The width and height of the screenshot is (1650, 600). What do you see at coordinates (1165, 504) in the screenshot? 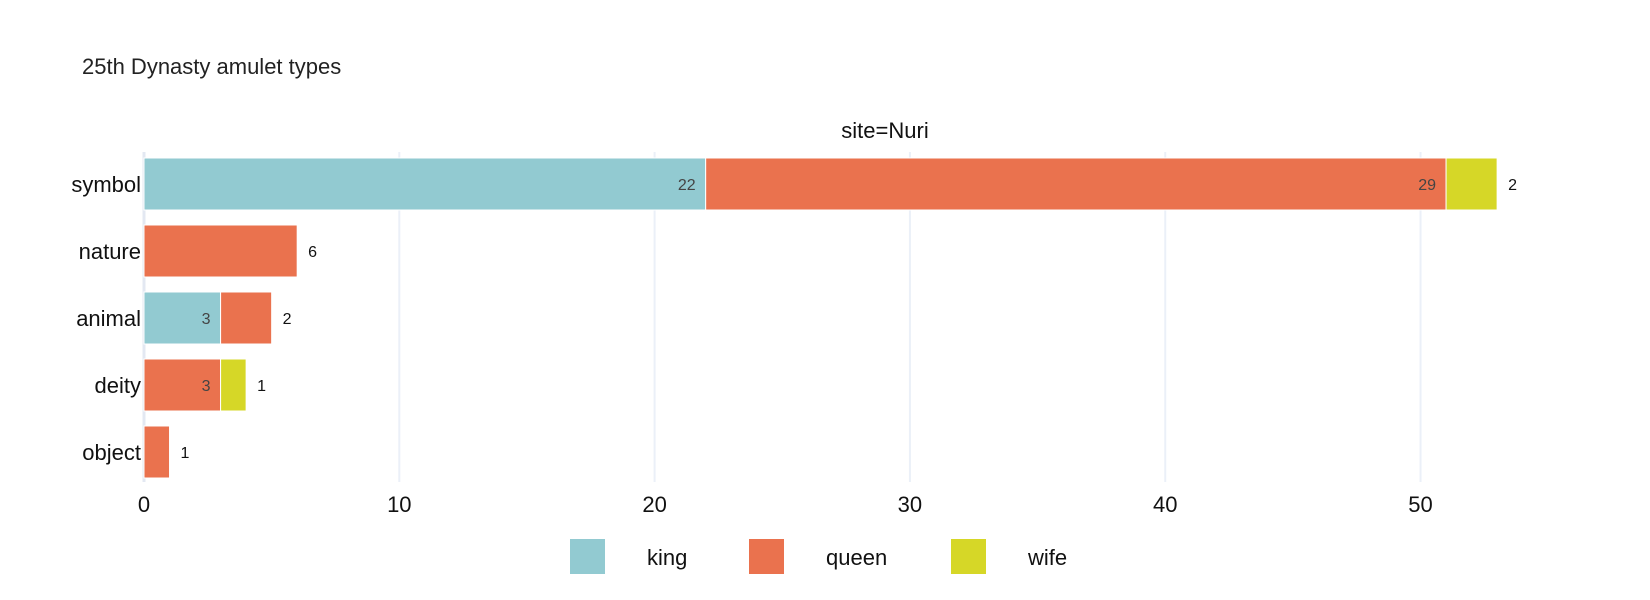
I see `x-tick-label: 40` at bounding box center [1165, 504].